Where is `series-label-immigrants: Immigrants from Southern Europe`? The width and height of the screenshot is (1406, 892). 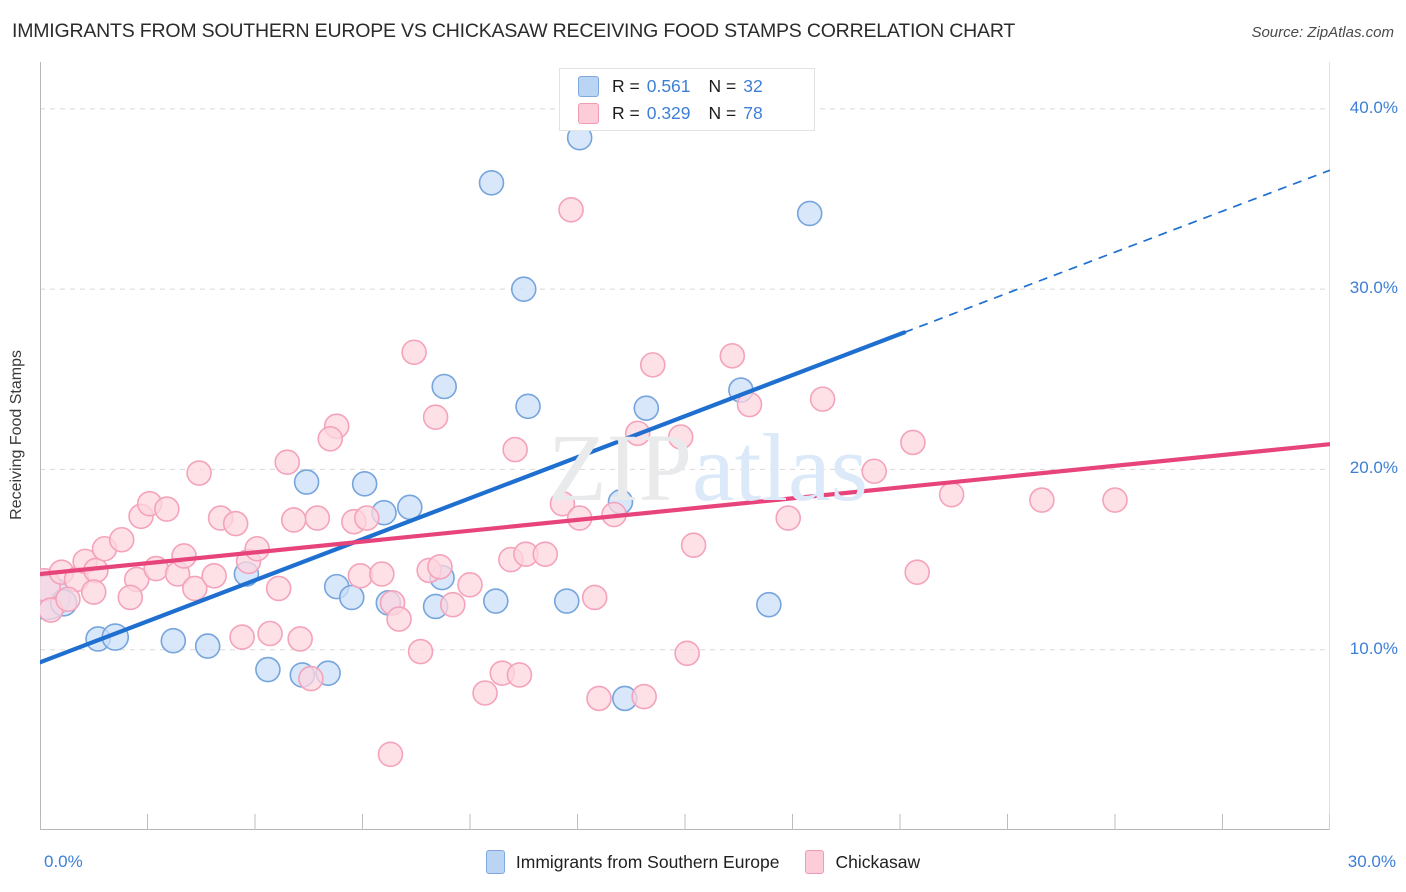
series-label-immigrants: Immigrants from Southern Europe is located at coordinates (647, 861).